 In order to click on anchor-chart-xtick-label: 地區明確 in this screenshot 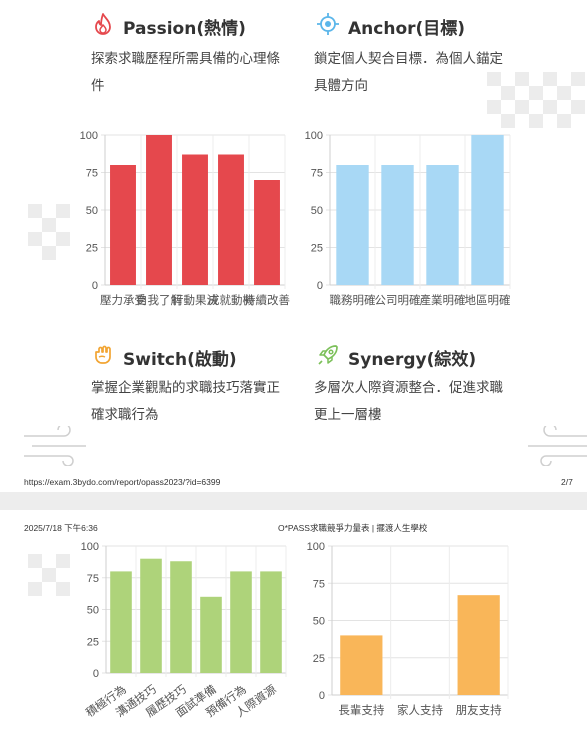, I will do `click(488, 300)`.